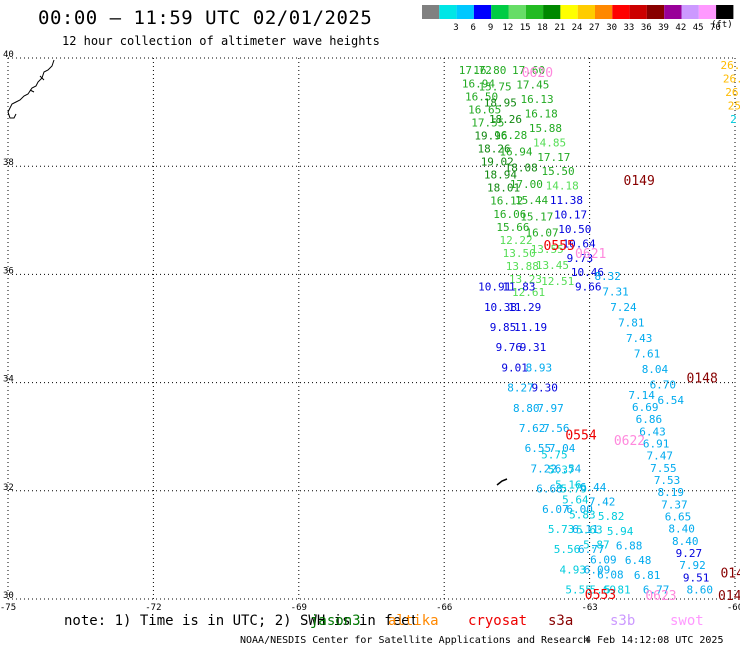 The width and height of the screenshot is (740, 650). I want to click on wave-height-value: 6.08, so click(610, 575).